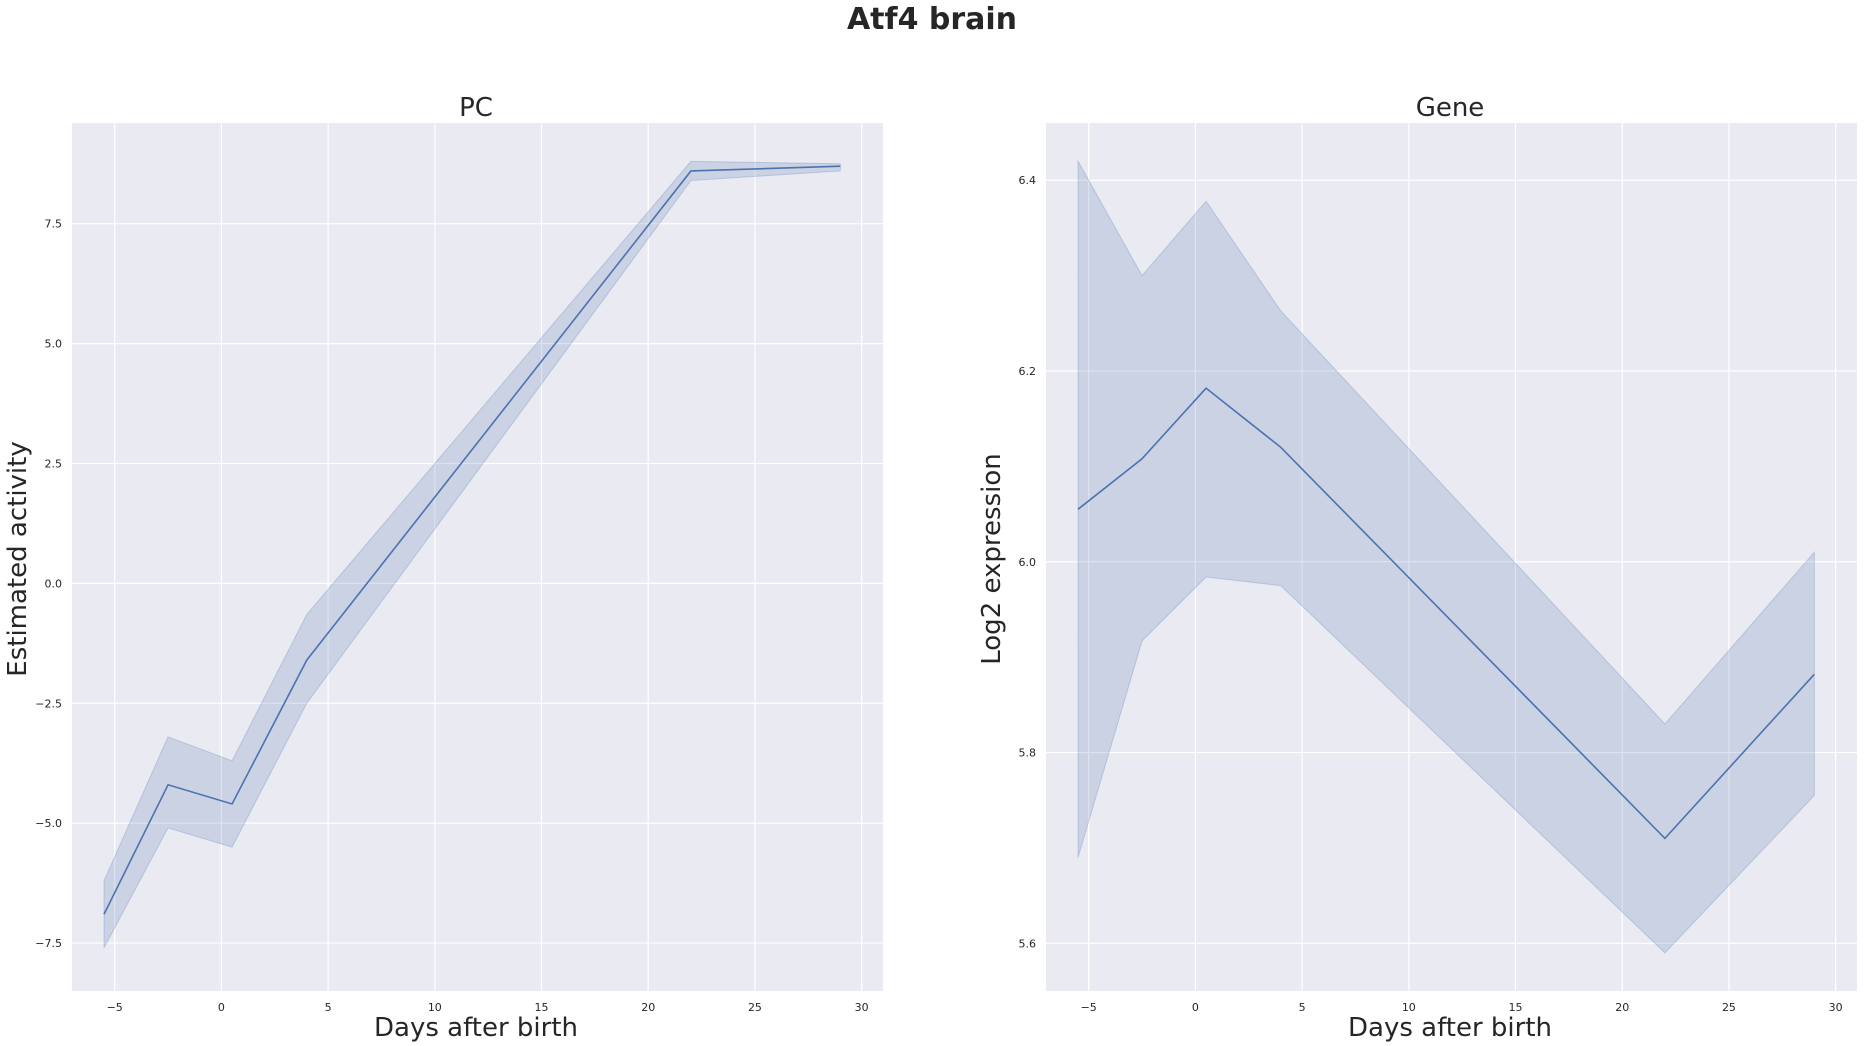 Image resolution: width=1864 pixels, height=1046 pixels. I want to click on y-tick-label: −7.5, so click(48, 943).